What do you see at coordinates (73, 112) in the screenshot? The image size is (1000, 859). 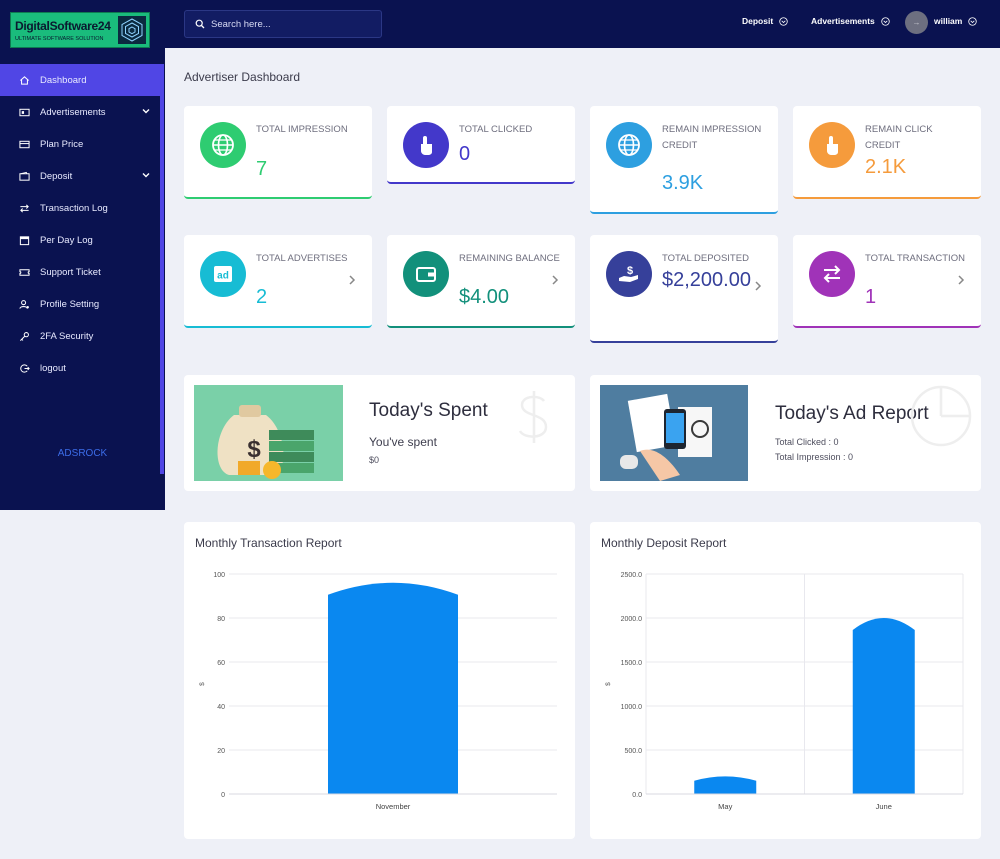 I see `sidebar-item-label: Advertisements` at bounding box center [73, 112].